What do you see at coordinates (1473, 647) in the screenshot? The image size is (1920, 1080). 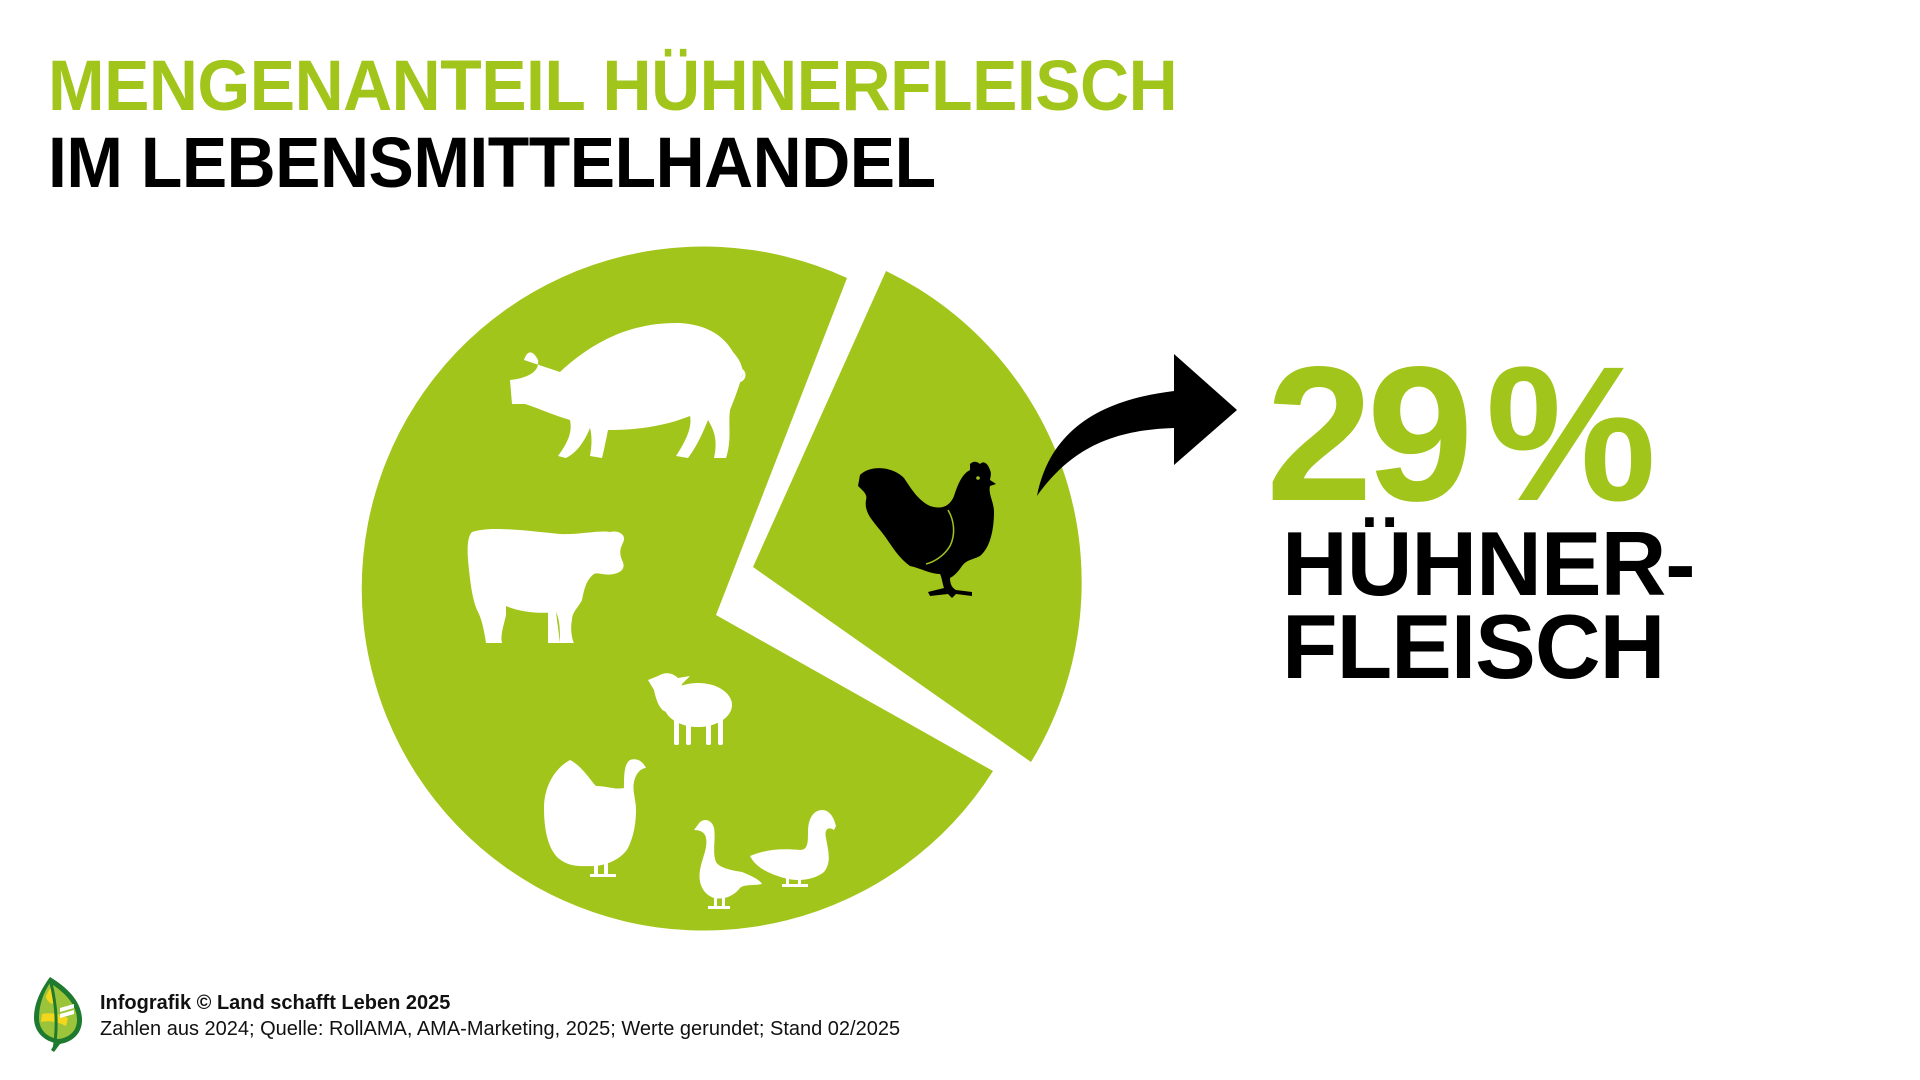 I see `highlight-label-line-2: FLEISCH` at bounding box center [1473, 647].